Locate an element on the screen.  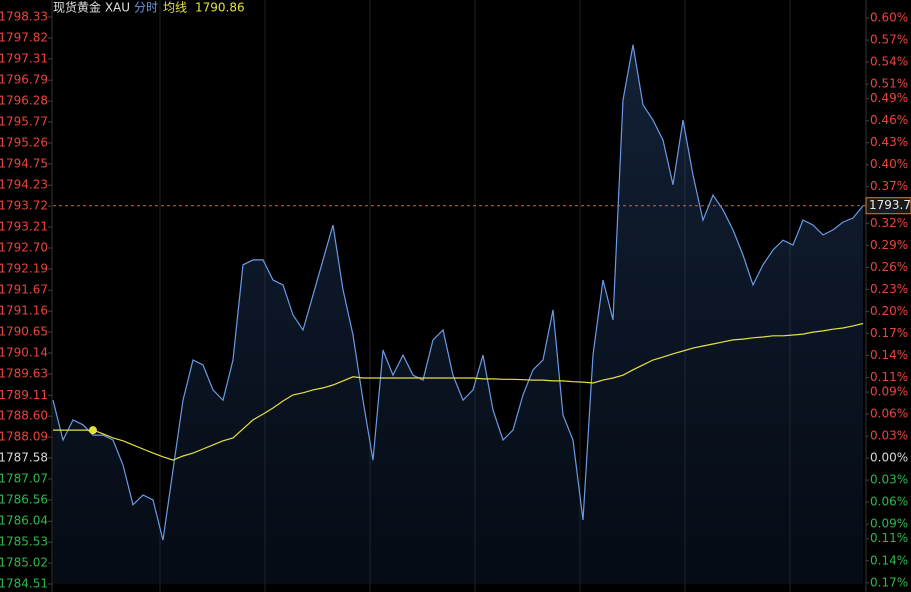
last-price-label: 1793.73 is located at coordinates (890, 205).